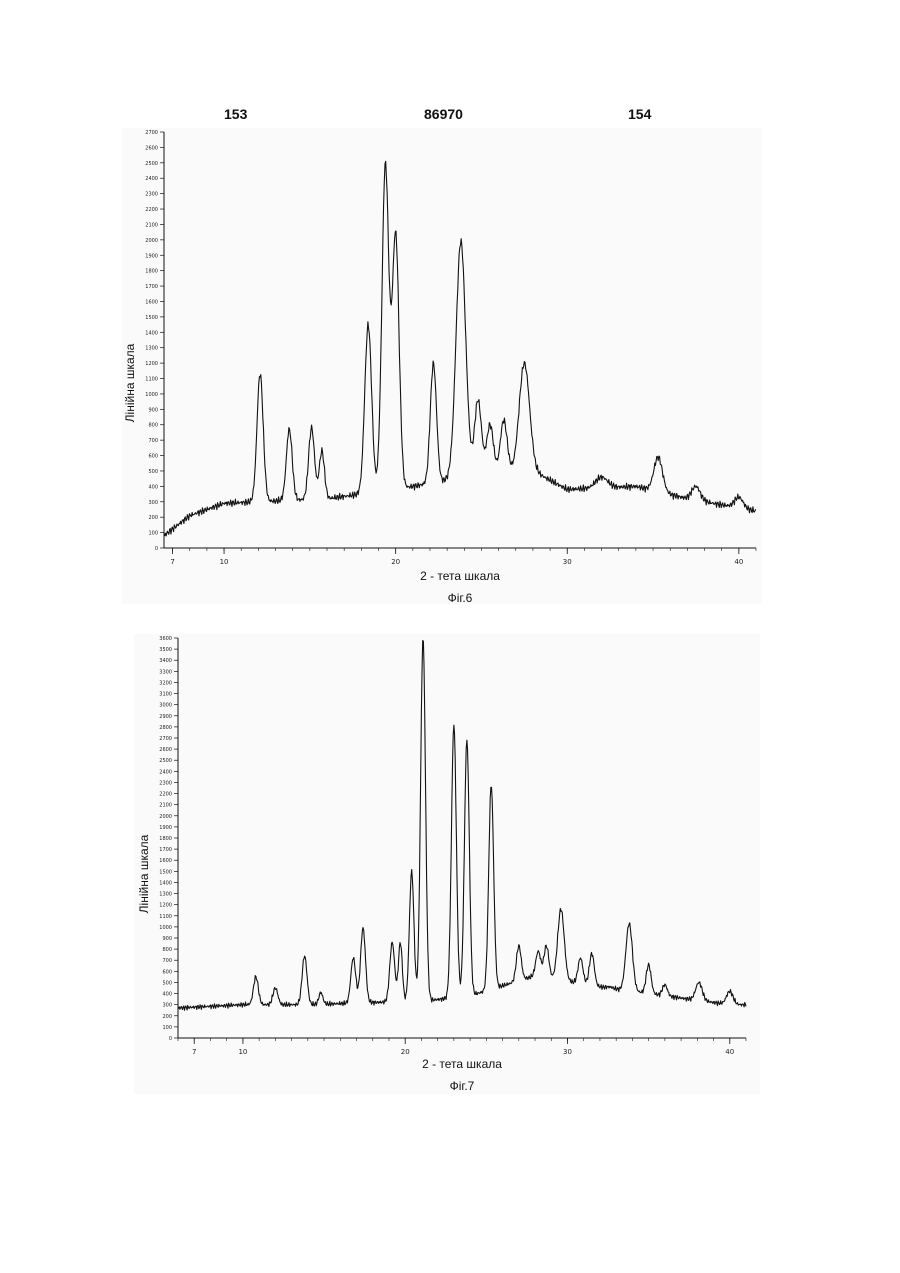 The height and width of the screenshot is (1273, 900). Describe the element at coordinates (165, 728) in the screenshot. I see `y-tick-label: 2800` at that location.